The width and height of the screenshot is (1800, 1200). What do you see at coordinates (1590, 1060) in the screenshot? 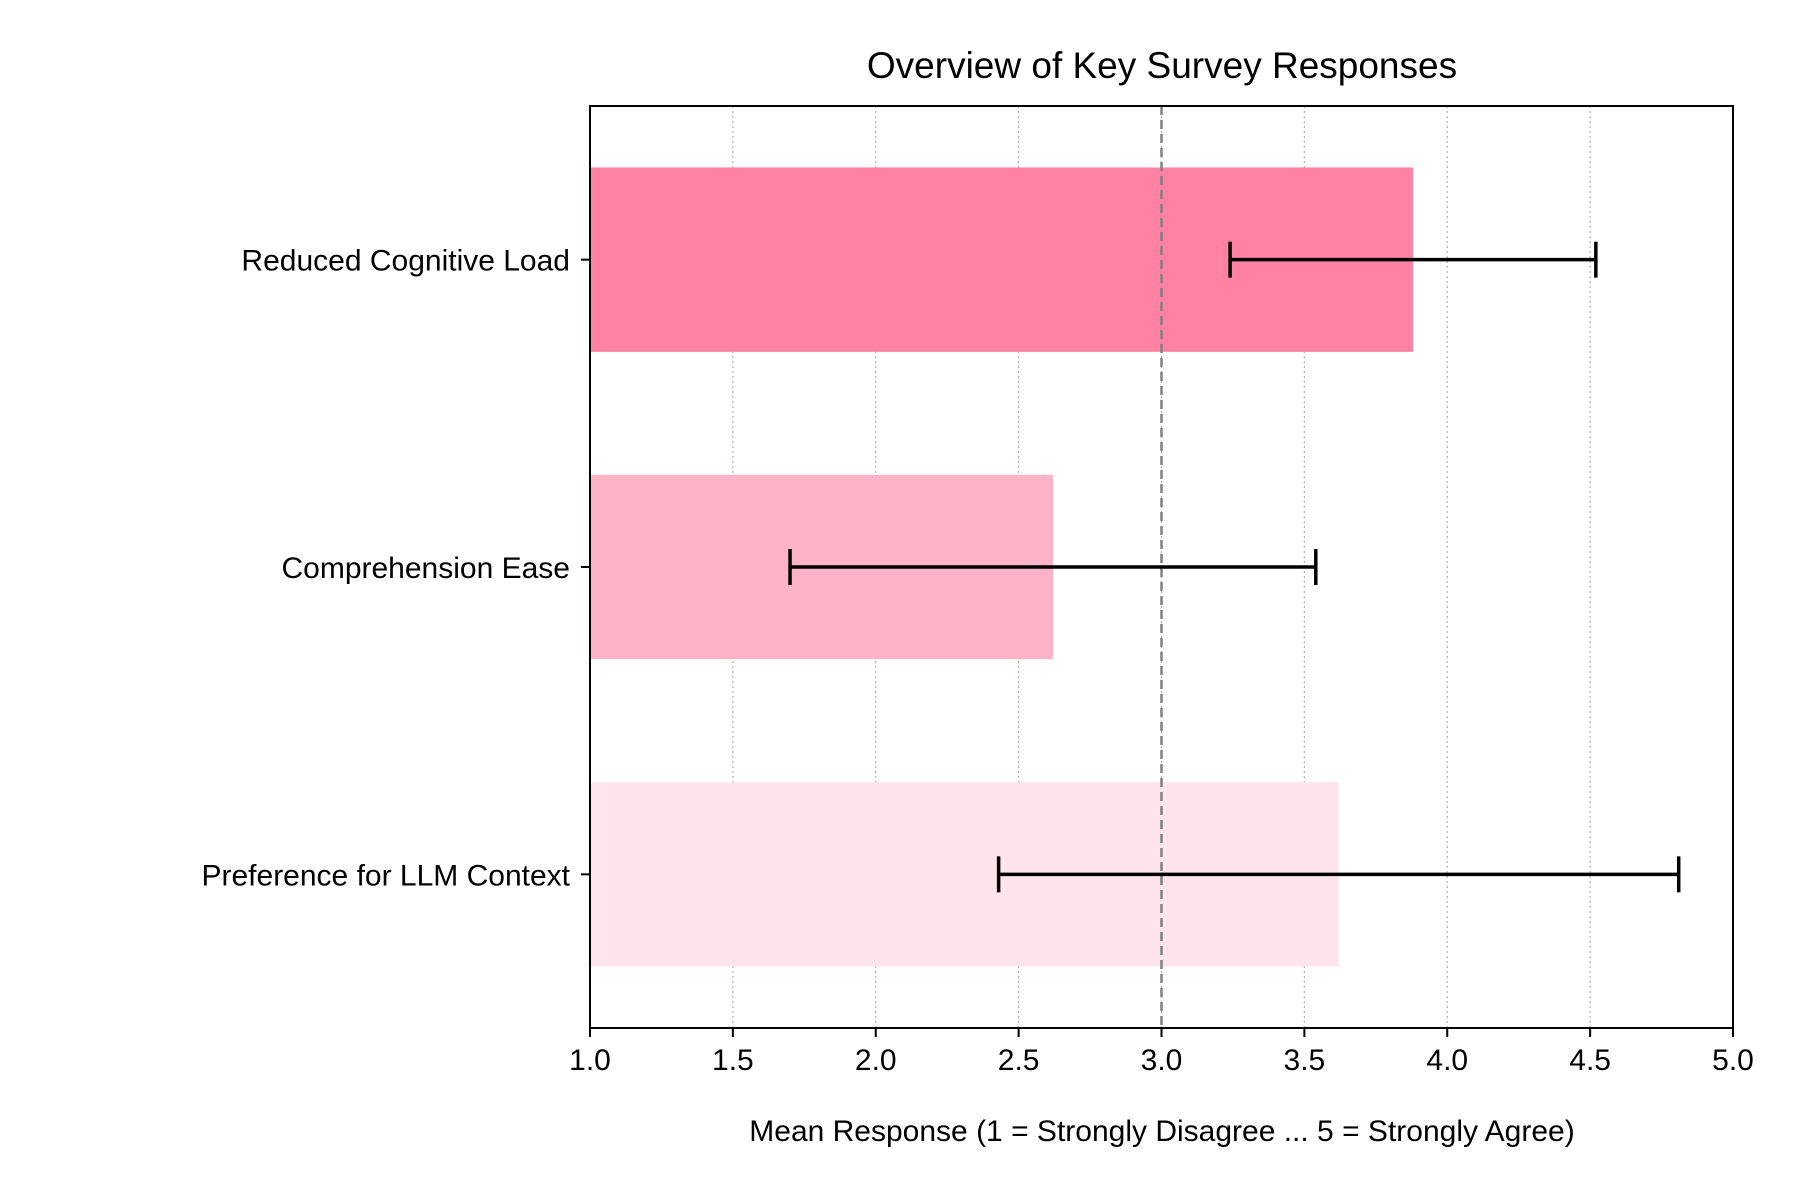
I see `x-tick-label-4.5: 4.5` at bounding box center [1590, 1060].